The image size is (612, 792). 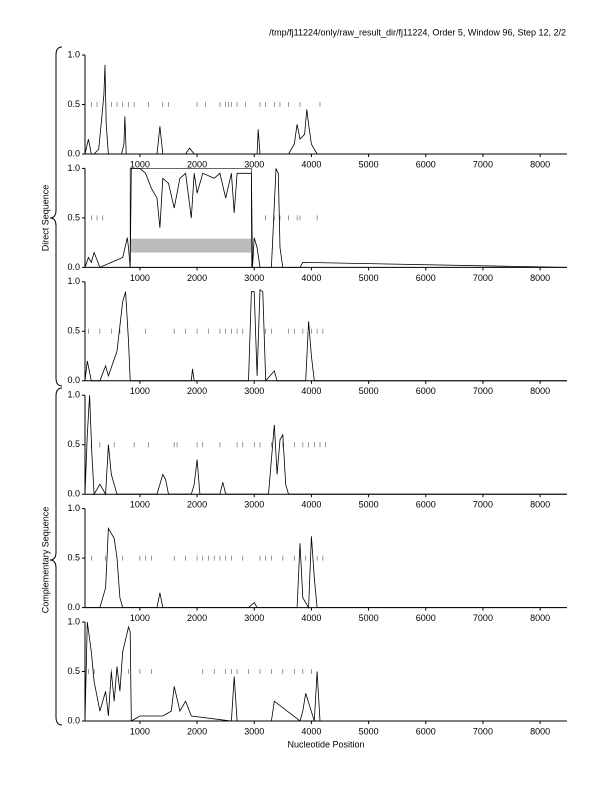 I want to click on group-label: Complementary Sequence, so click(x=45, y=560).